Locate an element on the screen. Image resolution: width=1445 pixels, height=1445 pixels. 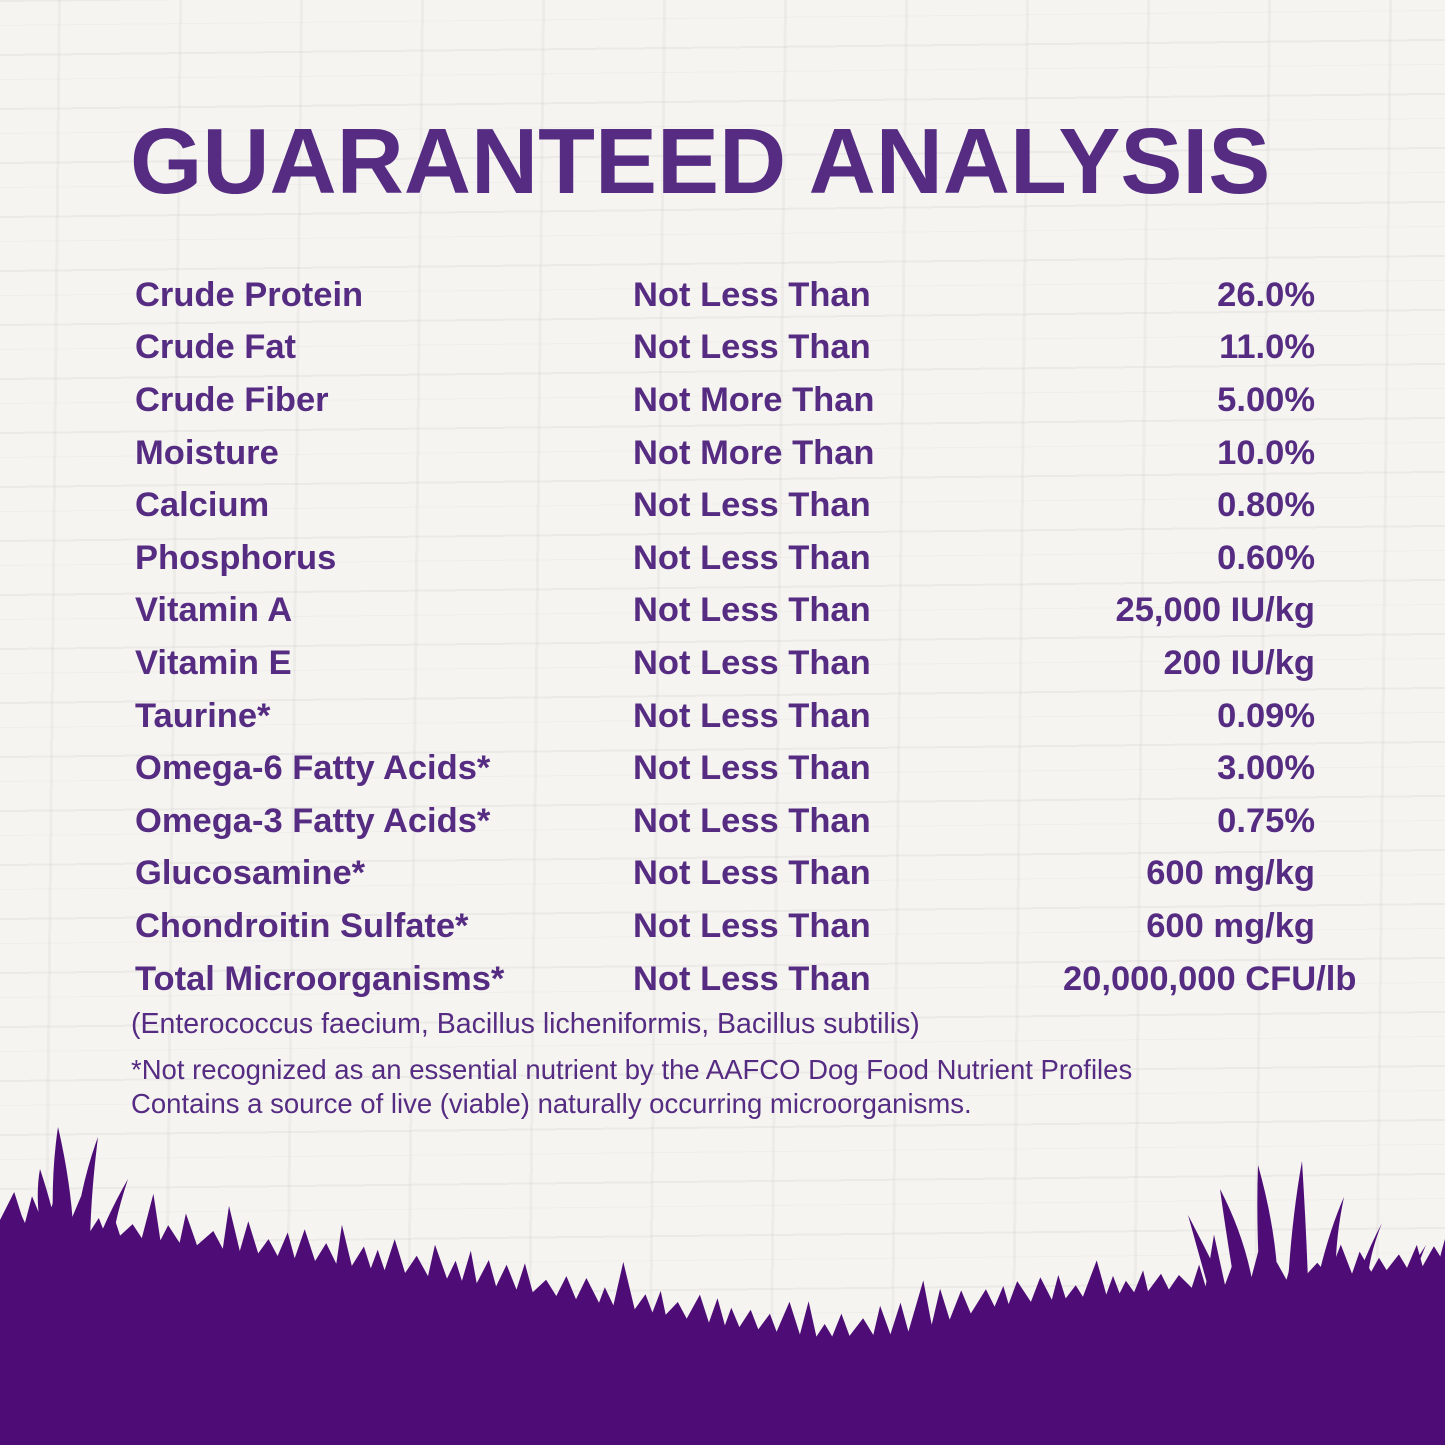
nutrient-value: 0.09% is located at coordinates (1266, 715).